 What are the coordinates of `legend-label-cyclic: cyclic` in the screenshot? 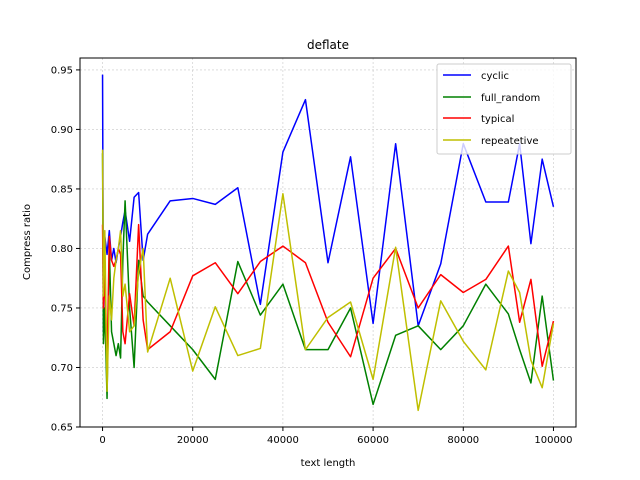 It's located at (495, 76).